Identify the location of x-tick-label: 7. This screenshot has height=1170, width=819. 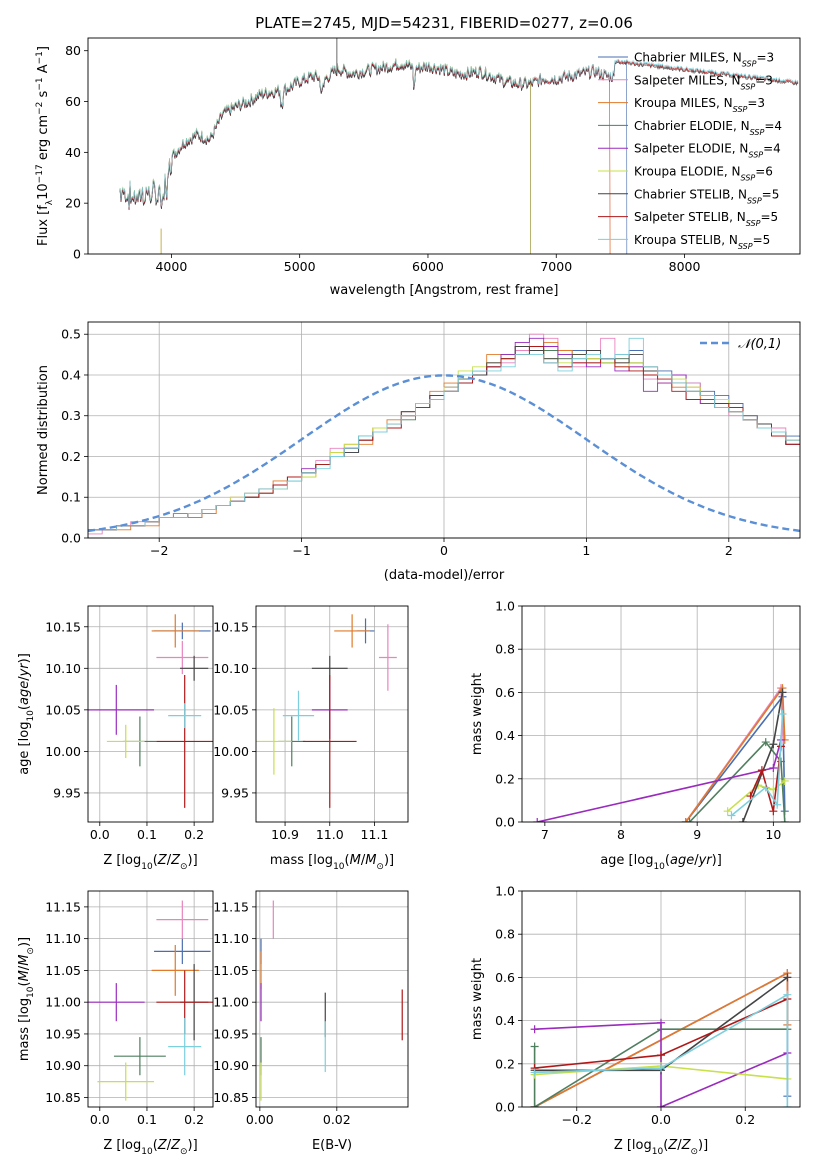
(545, 834).